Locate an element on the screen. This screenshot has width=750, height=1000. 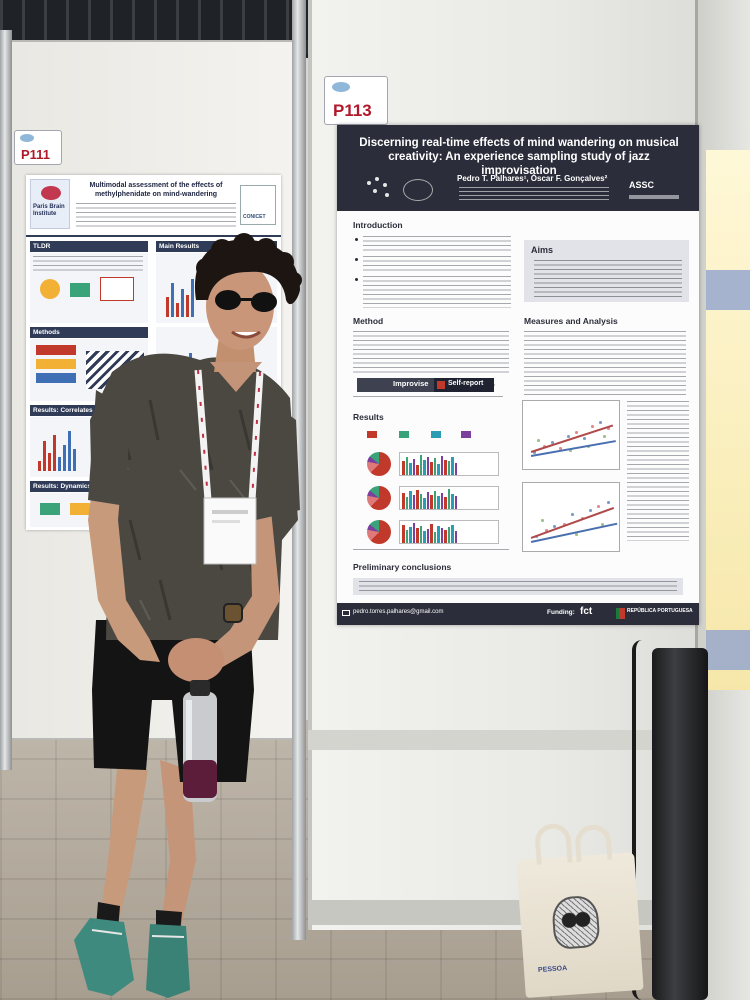
assc-logo: ASSC is located at coordinates (642, 185).